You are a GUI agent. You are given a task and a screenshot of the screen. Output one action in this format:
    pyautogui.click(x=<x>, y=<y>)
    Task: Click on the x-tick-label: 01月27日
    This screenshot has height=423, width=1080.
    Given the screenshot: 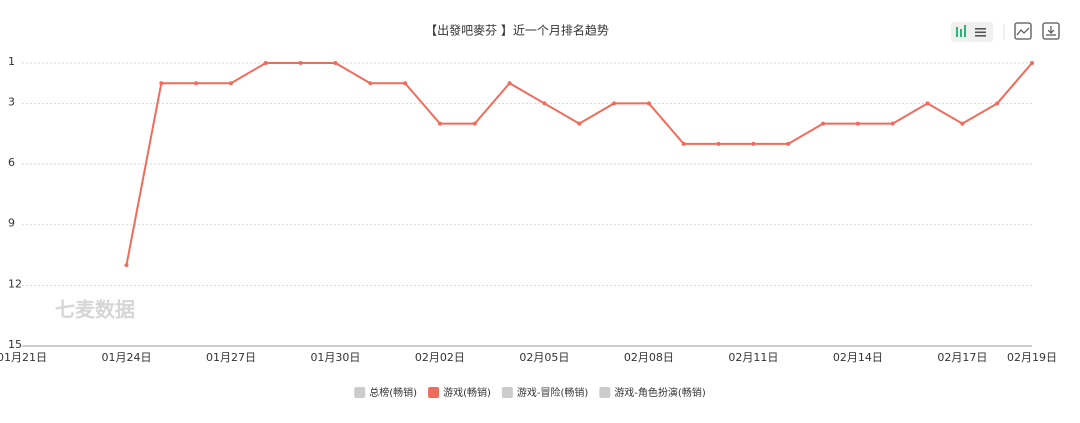 What is the action you would take?
    pyautogui.click(x=231, y=357)
    